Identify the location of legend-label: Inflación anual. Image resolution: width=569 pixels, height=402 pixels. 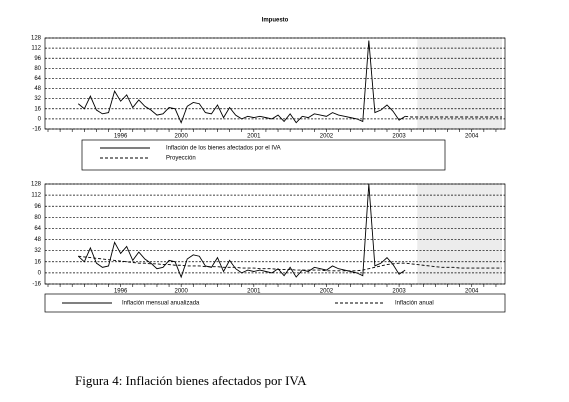
(414, 304).